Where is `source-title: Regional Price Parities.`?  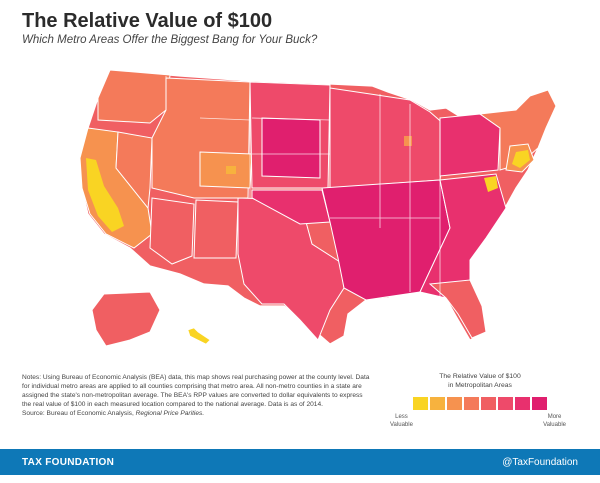
source-title: Regional Price Parities. is located at coordinates (170, 413).